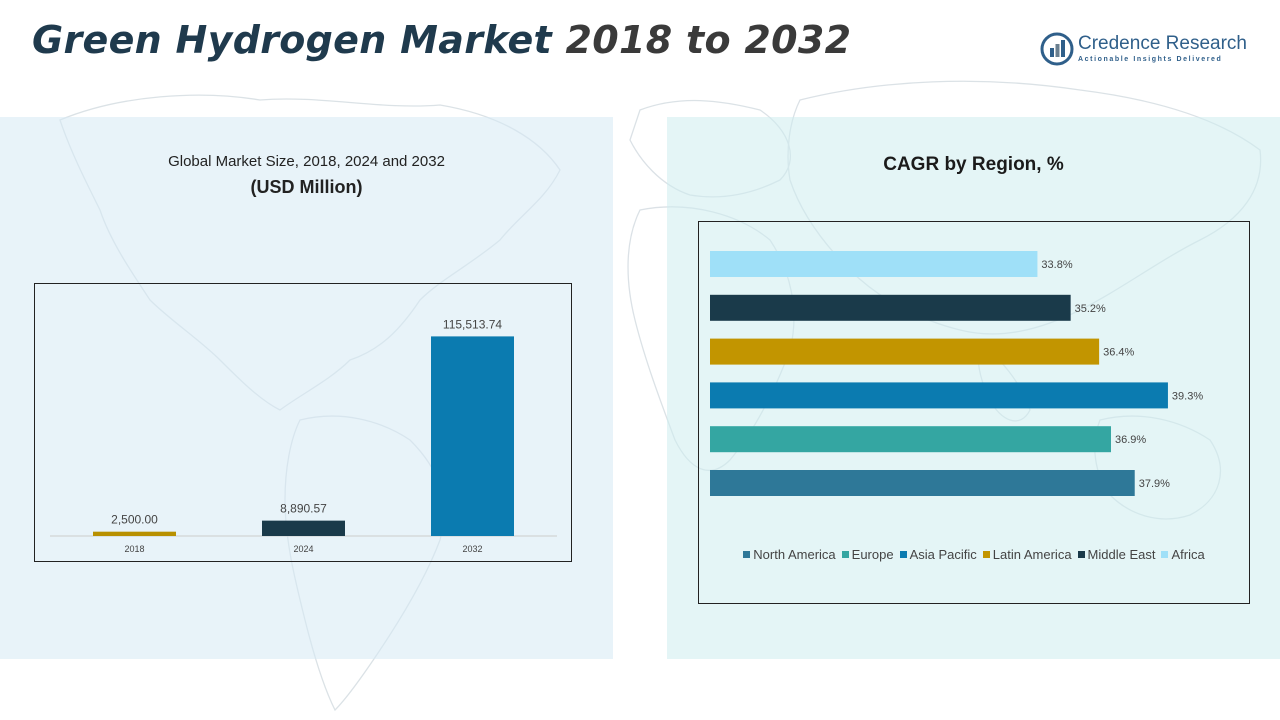 This screenshot has width=1280, height=720. I want to click on data-label-north-america: 37.9%, so click(1154, 484).